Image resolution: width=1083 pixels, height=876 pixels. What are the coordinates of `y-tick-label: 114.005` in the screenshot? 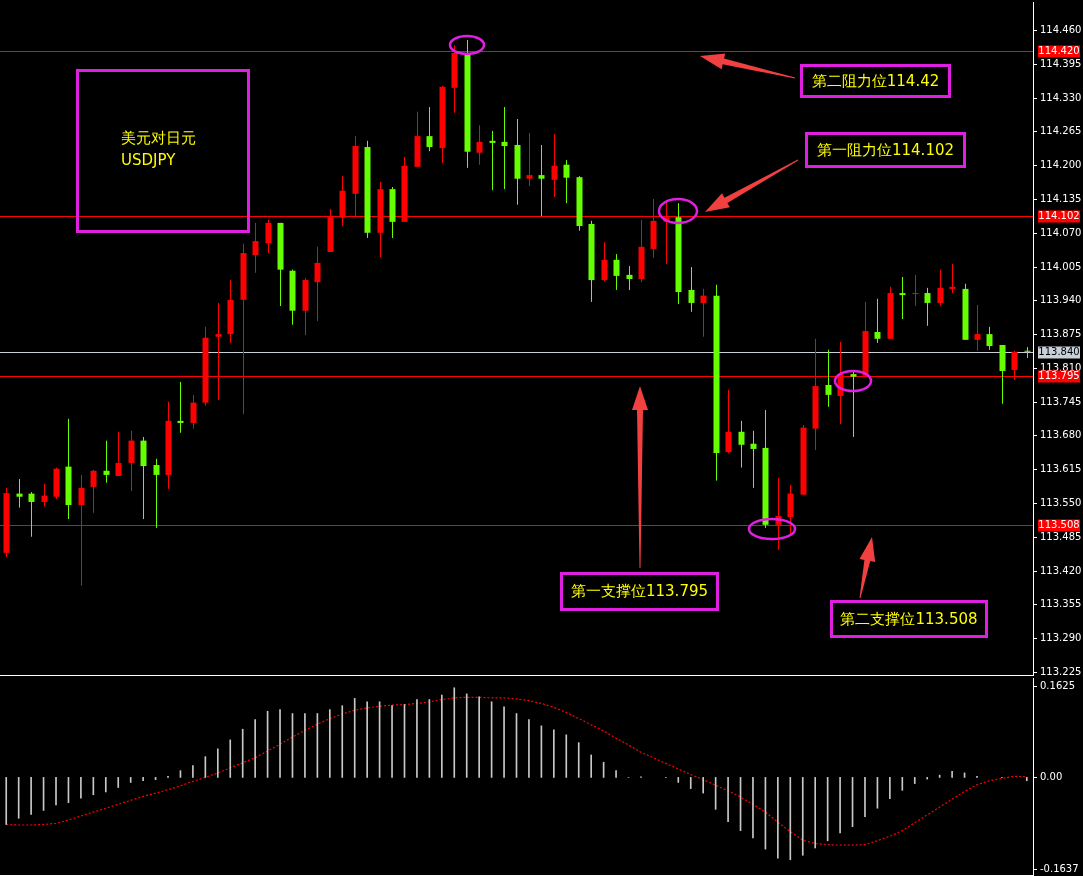 It's located at (1061, 267).